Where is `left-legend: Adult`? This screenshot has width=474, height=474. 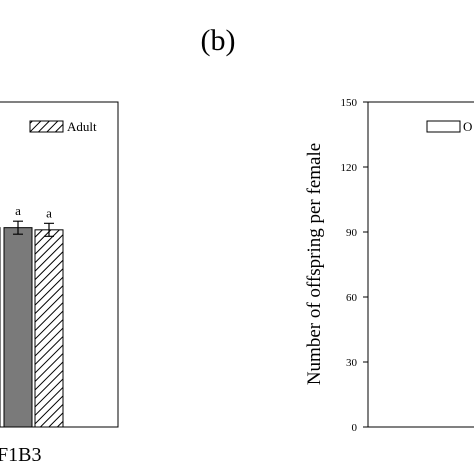
left-legend: Adult is located at coordinates (63, 126).